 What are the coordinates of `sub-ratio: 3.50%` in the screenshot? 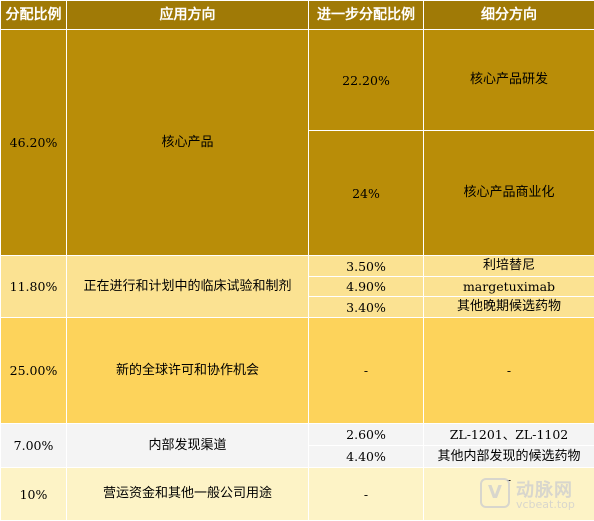 It's located at (366, 266).